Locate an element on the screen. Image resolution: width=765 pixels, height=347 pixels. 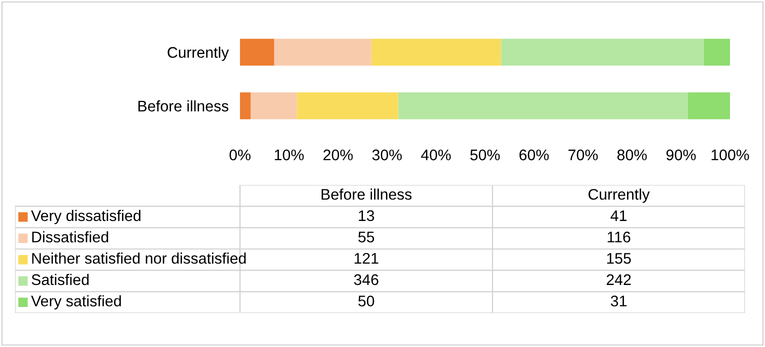
text: 41 is located at coordinates (618, 215).